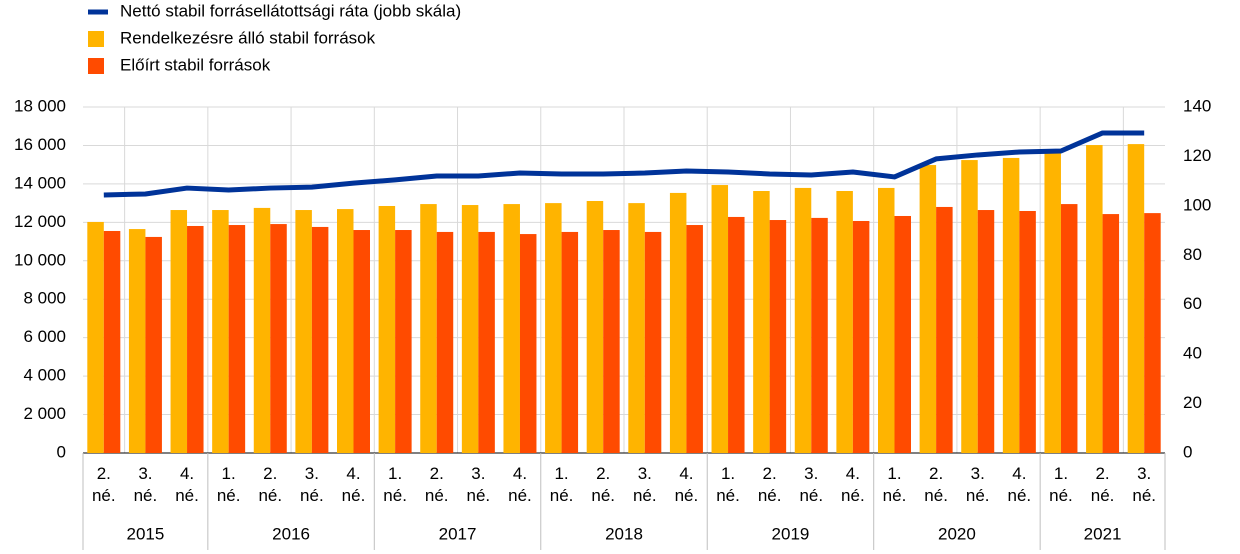 This screenshot has height=554, width=1240. I want to click on y-tick-label: 10 000, so click(40, 259).